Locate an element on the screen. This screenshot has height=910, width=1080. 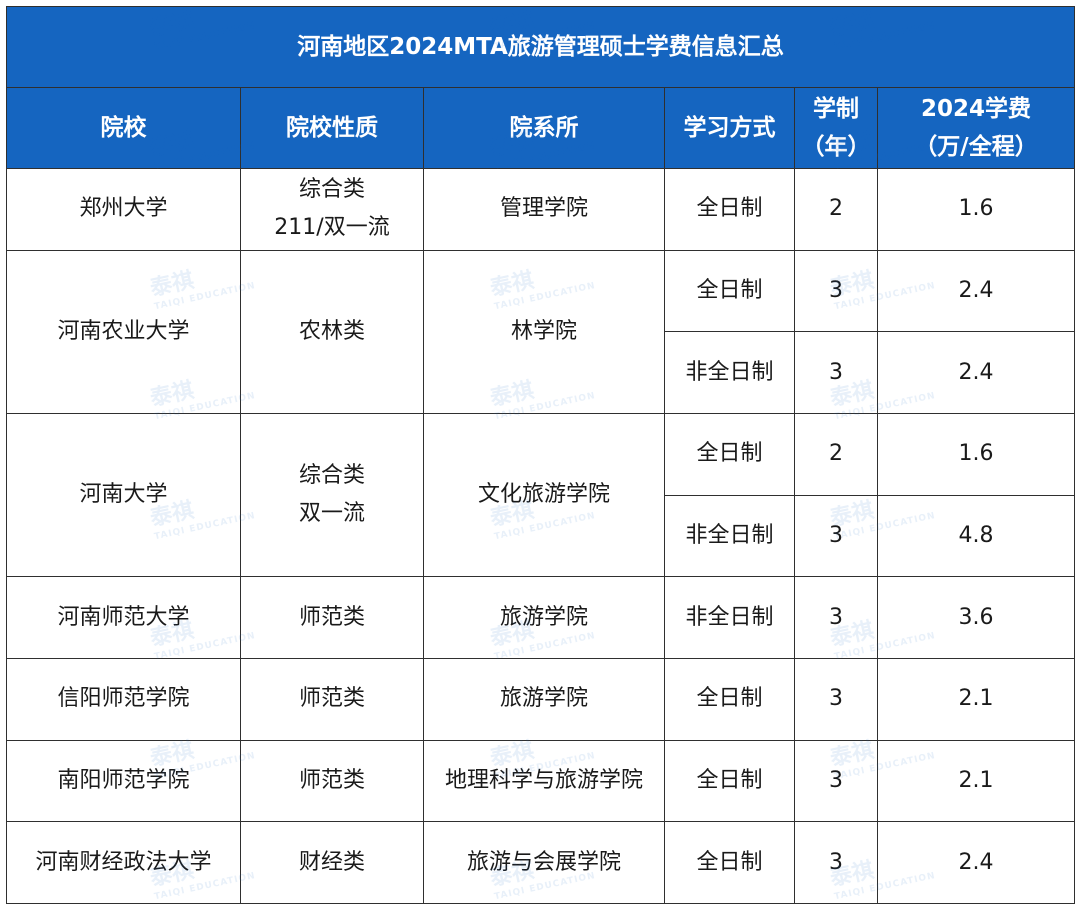
school-cell: 河南农业大学 is located at coordinates (123, 331).